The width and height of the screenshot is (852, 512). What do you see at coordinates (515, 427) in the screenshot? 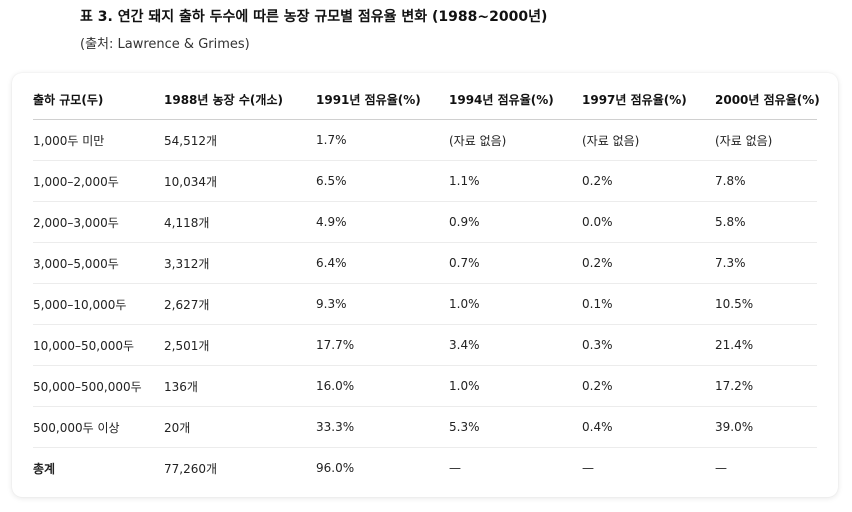
I see `table-cell: 5.3%` at bounding box center [515, 427].